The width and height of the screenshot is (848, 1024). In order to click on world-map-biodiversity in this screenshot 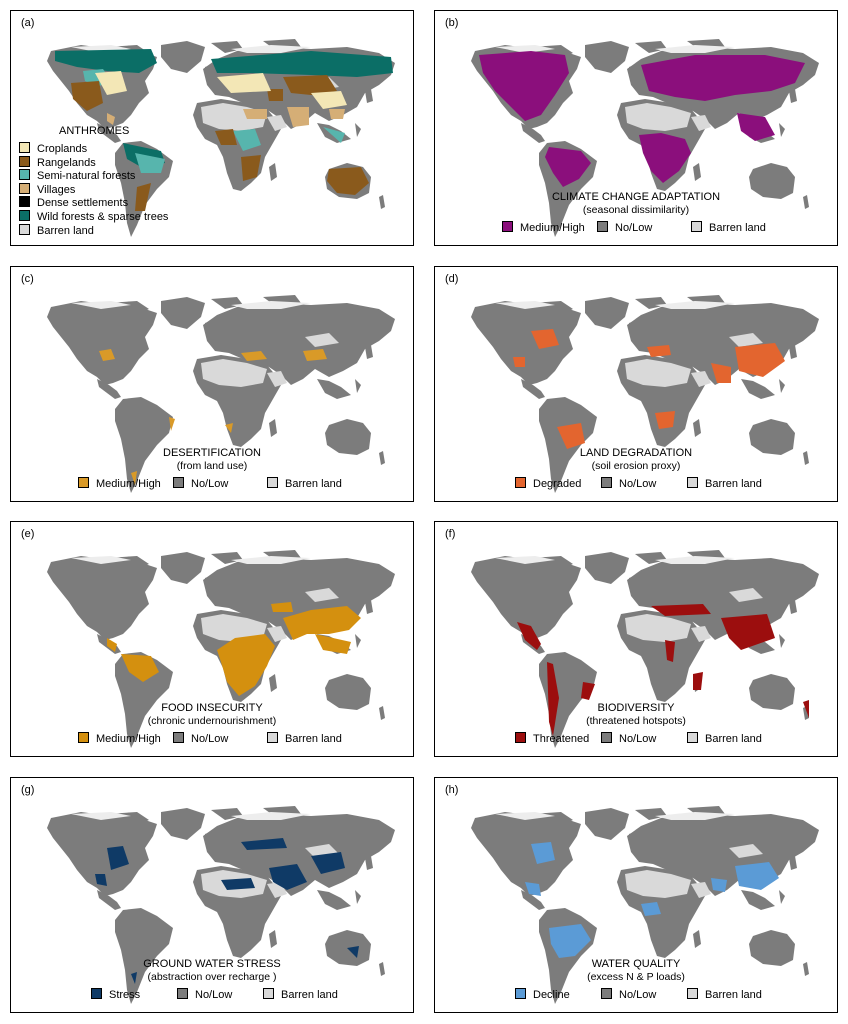, I will do `click(645, 649)`.